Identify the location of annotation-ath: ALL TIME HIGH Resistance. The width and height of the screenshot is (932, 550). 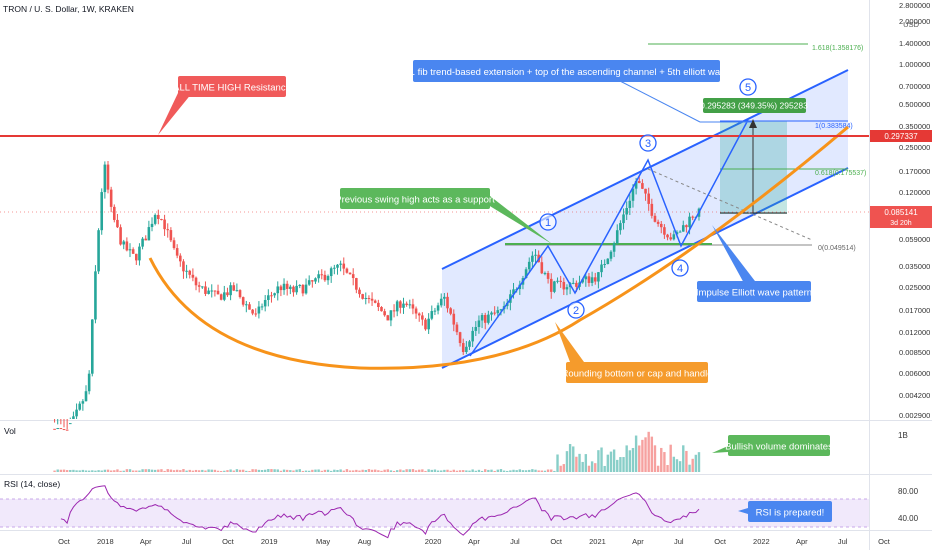
(232, 86).